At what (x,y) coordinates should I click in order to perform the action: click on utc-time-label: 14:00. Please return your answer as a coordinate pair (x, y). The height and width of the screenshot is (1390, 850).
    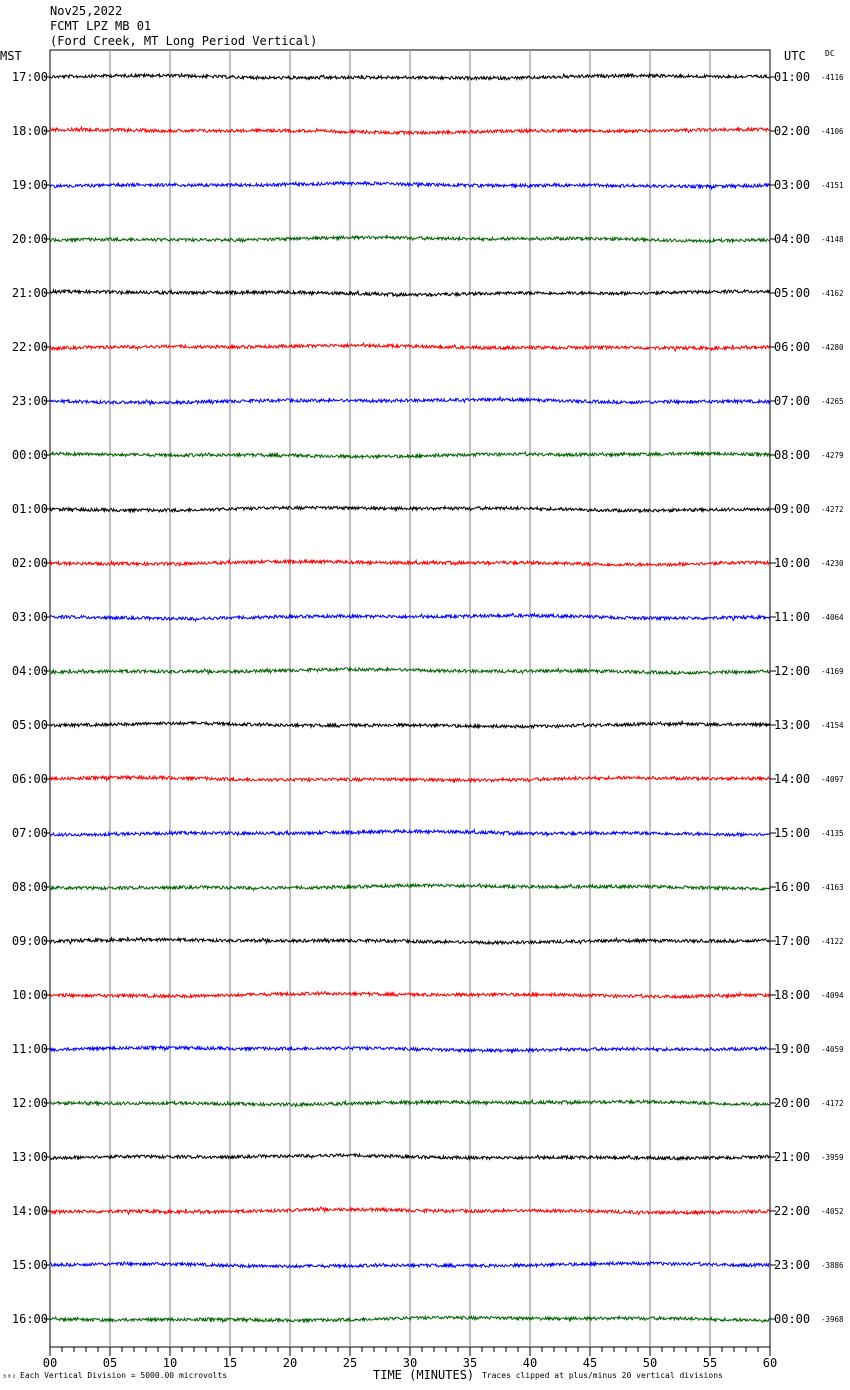
    Looking at the image, I should click on (792, 779).